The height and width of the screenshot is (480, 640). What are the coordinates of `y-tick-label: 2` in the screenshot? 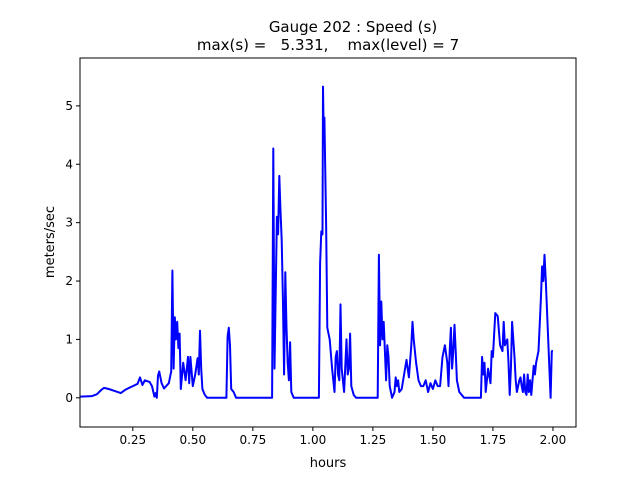 It's located at (69, 281).